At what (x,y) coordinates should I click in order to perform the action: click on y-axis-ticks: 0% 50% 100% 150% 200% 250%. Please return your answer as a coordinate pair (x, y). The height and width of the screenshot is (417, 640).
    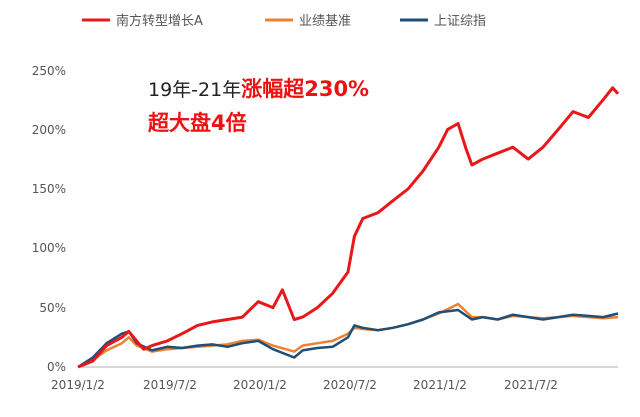
    Looking at the image, I should click on (49, 219).